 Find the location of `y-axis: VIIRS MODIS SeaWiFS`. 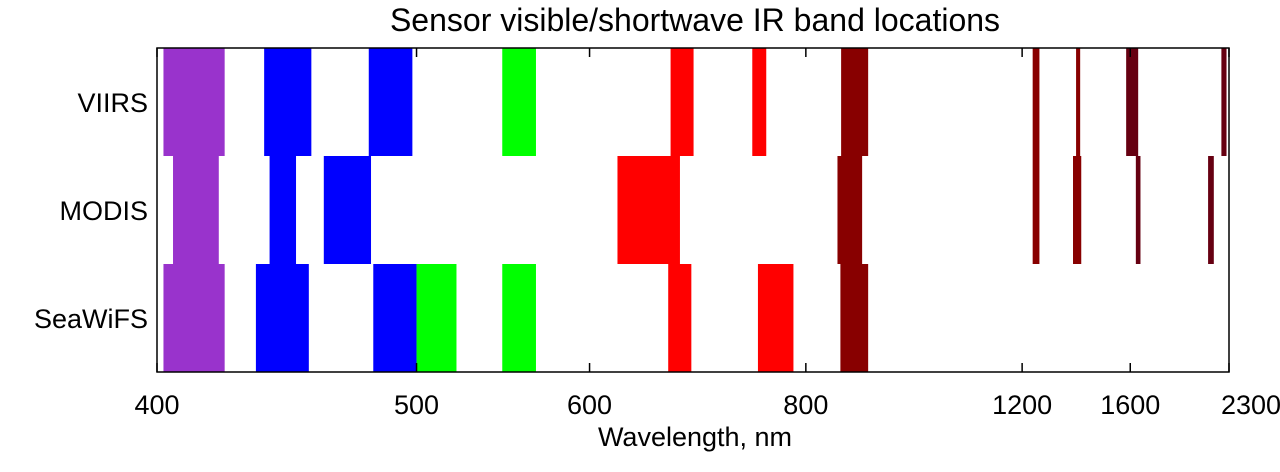

y-axis: VIIRS MODIS SeaWiFS is located at coordinates (91, 211).